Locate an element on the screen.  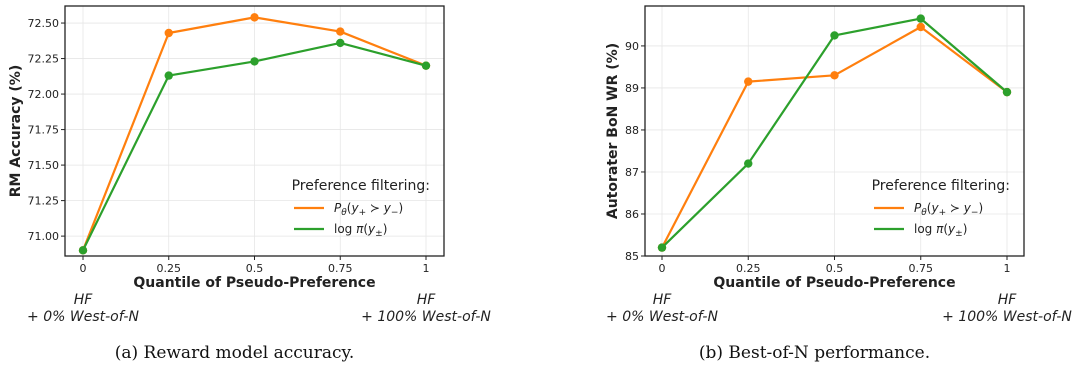
y-tick-label-0: 71.00 is located at coordinates (44, 236).